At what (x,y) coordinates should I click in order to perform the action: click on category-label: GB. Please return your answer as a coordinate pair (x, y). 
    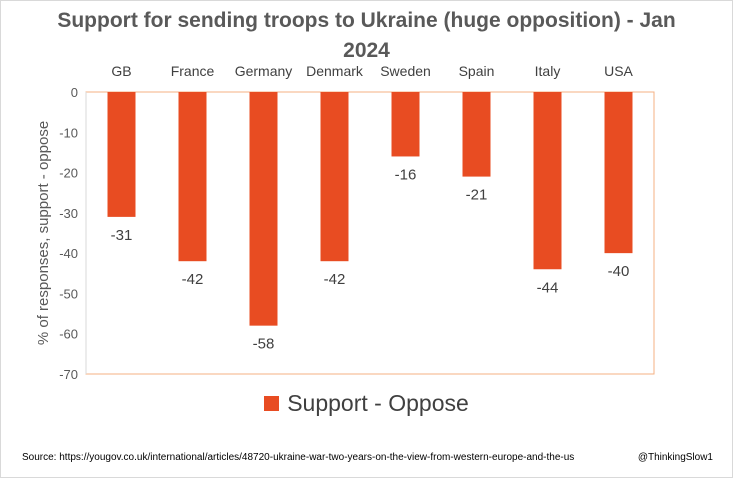
    Looking at the image, I should click on (121, 71).